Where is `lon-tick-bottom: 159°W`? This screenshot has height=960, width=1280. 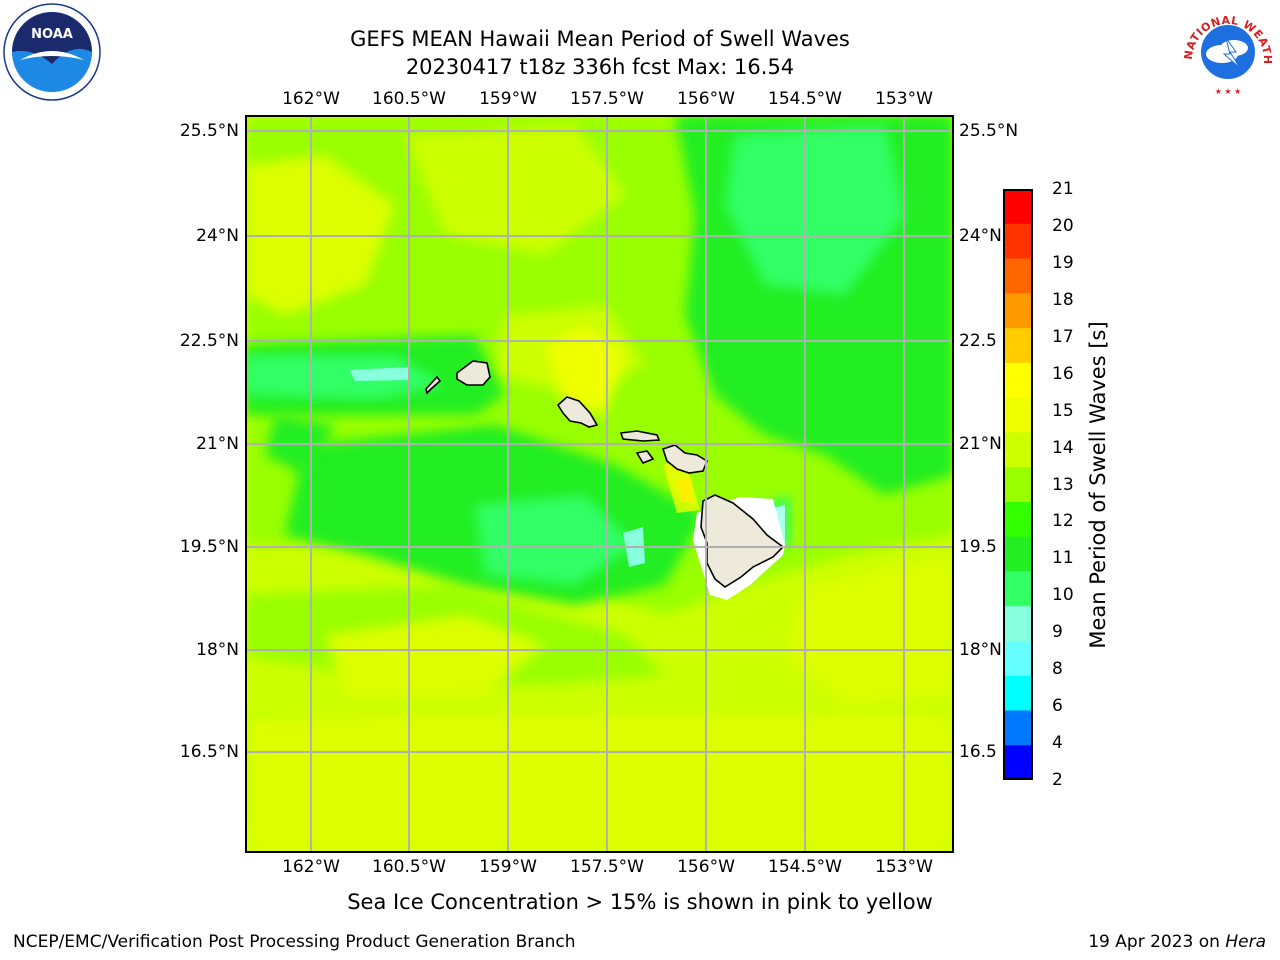 lon-tick-bottom: 159°W is located at coordinates (508, 867).